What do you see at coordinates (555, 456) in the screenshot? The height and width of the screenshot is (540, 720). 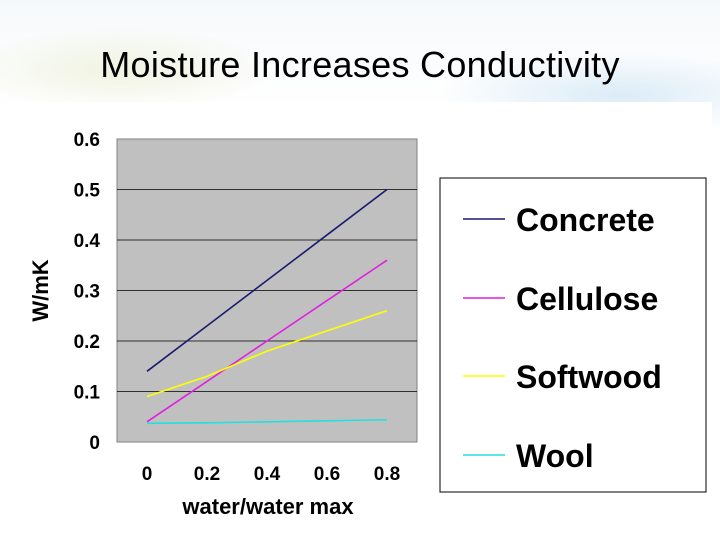 I see `legend-label: Wool` at bounding box center [555, 456].